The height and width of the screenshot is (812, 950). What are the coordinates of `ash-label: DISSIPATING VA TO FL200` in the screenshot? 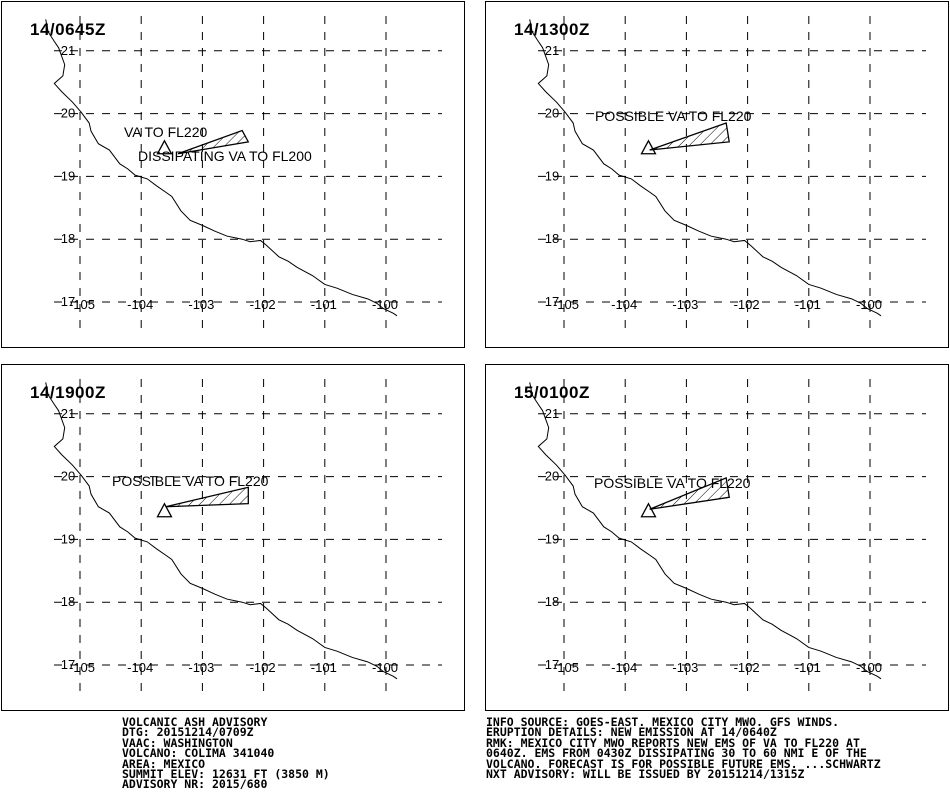 It's located at (225, 156).